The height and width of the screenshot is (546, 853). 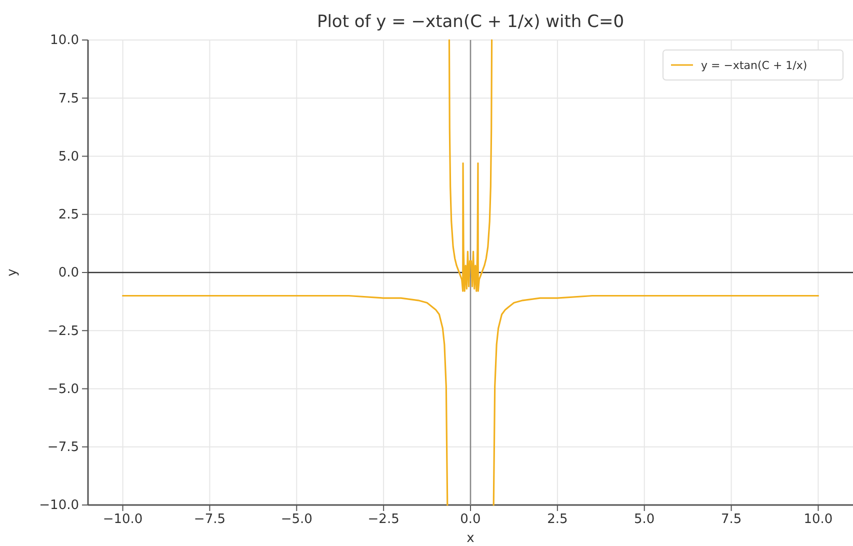 What do you see at coordinates (470, 22) in the screenshot?
I see `chart-title: Plot of y = −xtan(C + 1/x) with C=0` at bounding box center [470, 22].